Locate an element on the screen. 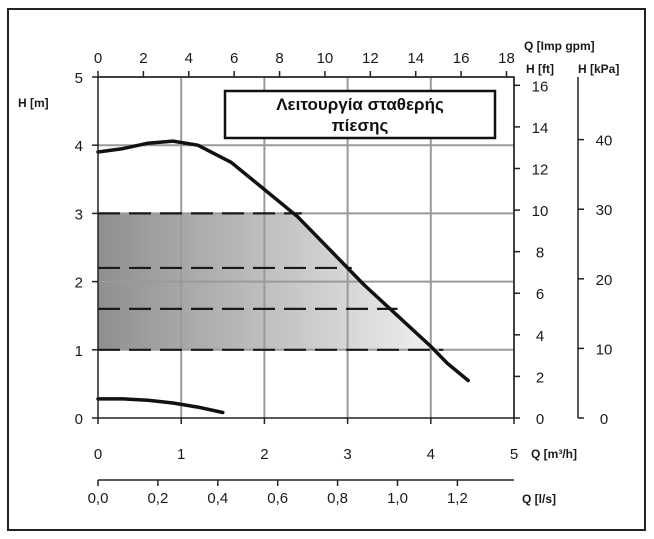  x-tick-label-imp: 10 is located at coordinates (325, 58).